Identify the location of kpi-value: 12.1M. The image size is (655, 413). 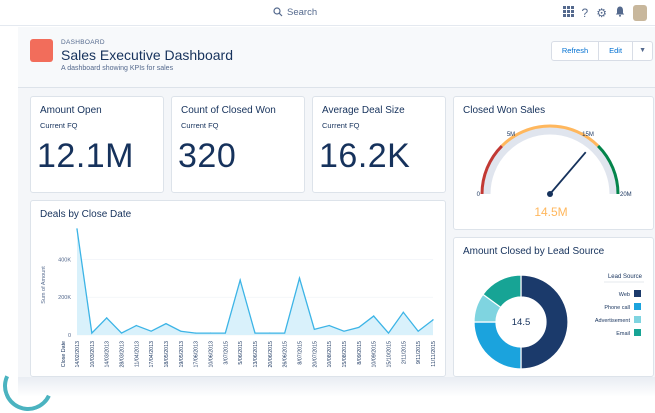
(85, 156).